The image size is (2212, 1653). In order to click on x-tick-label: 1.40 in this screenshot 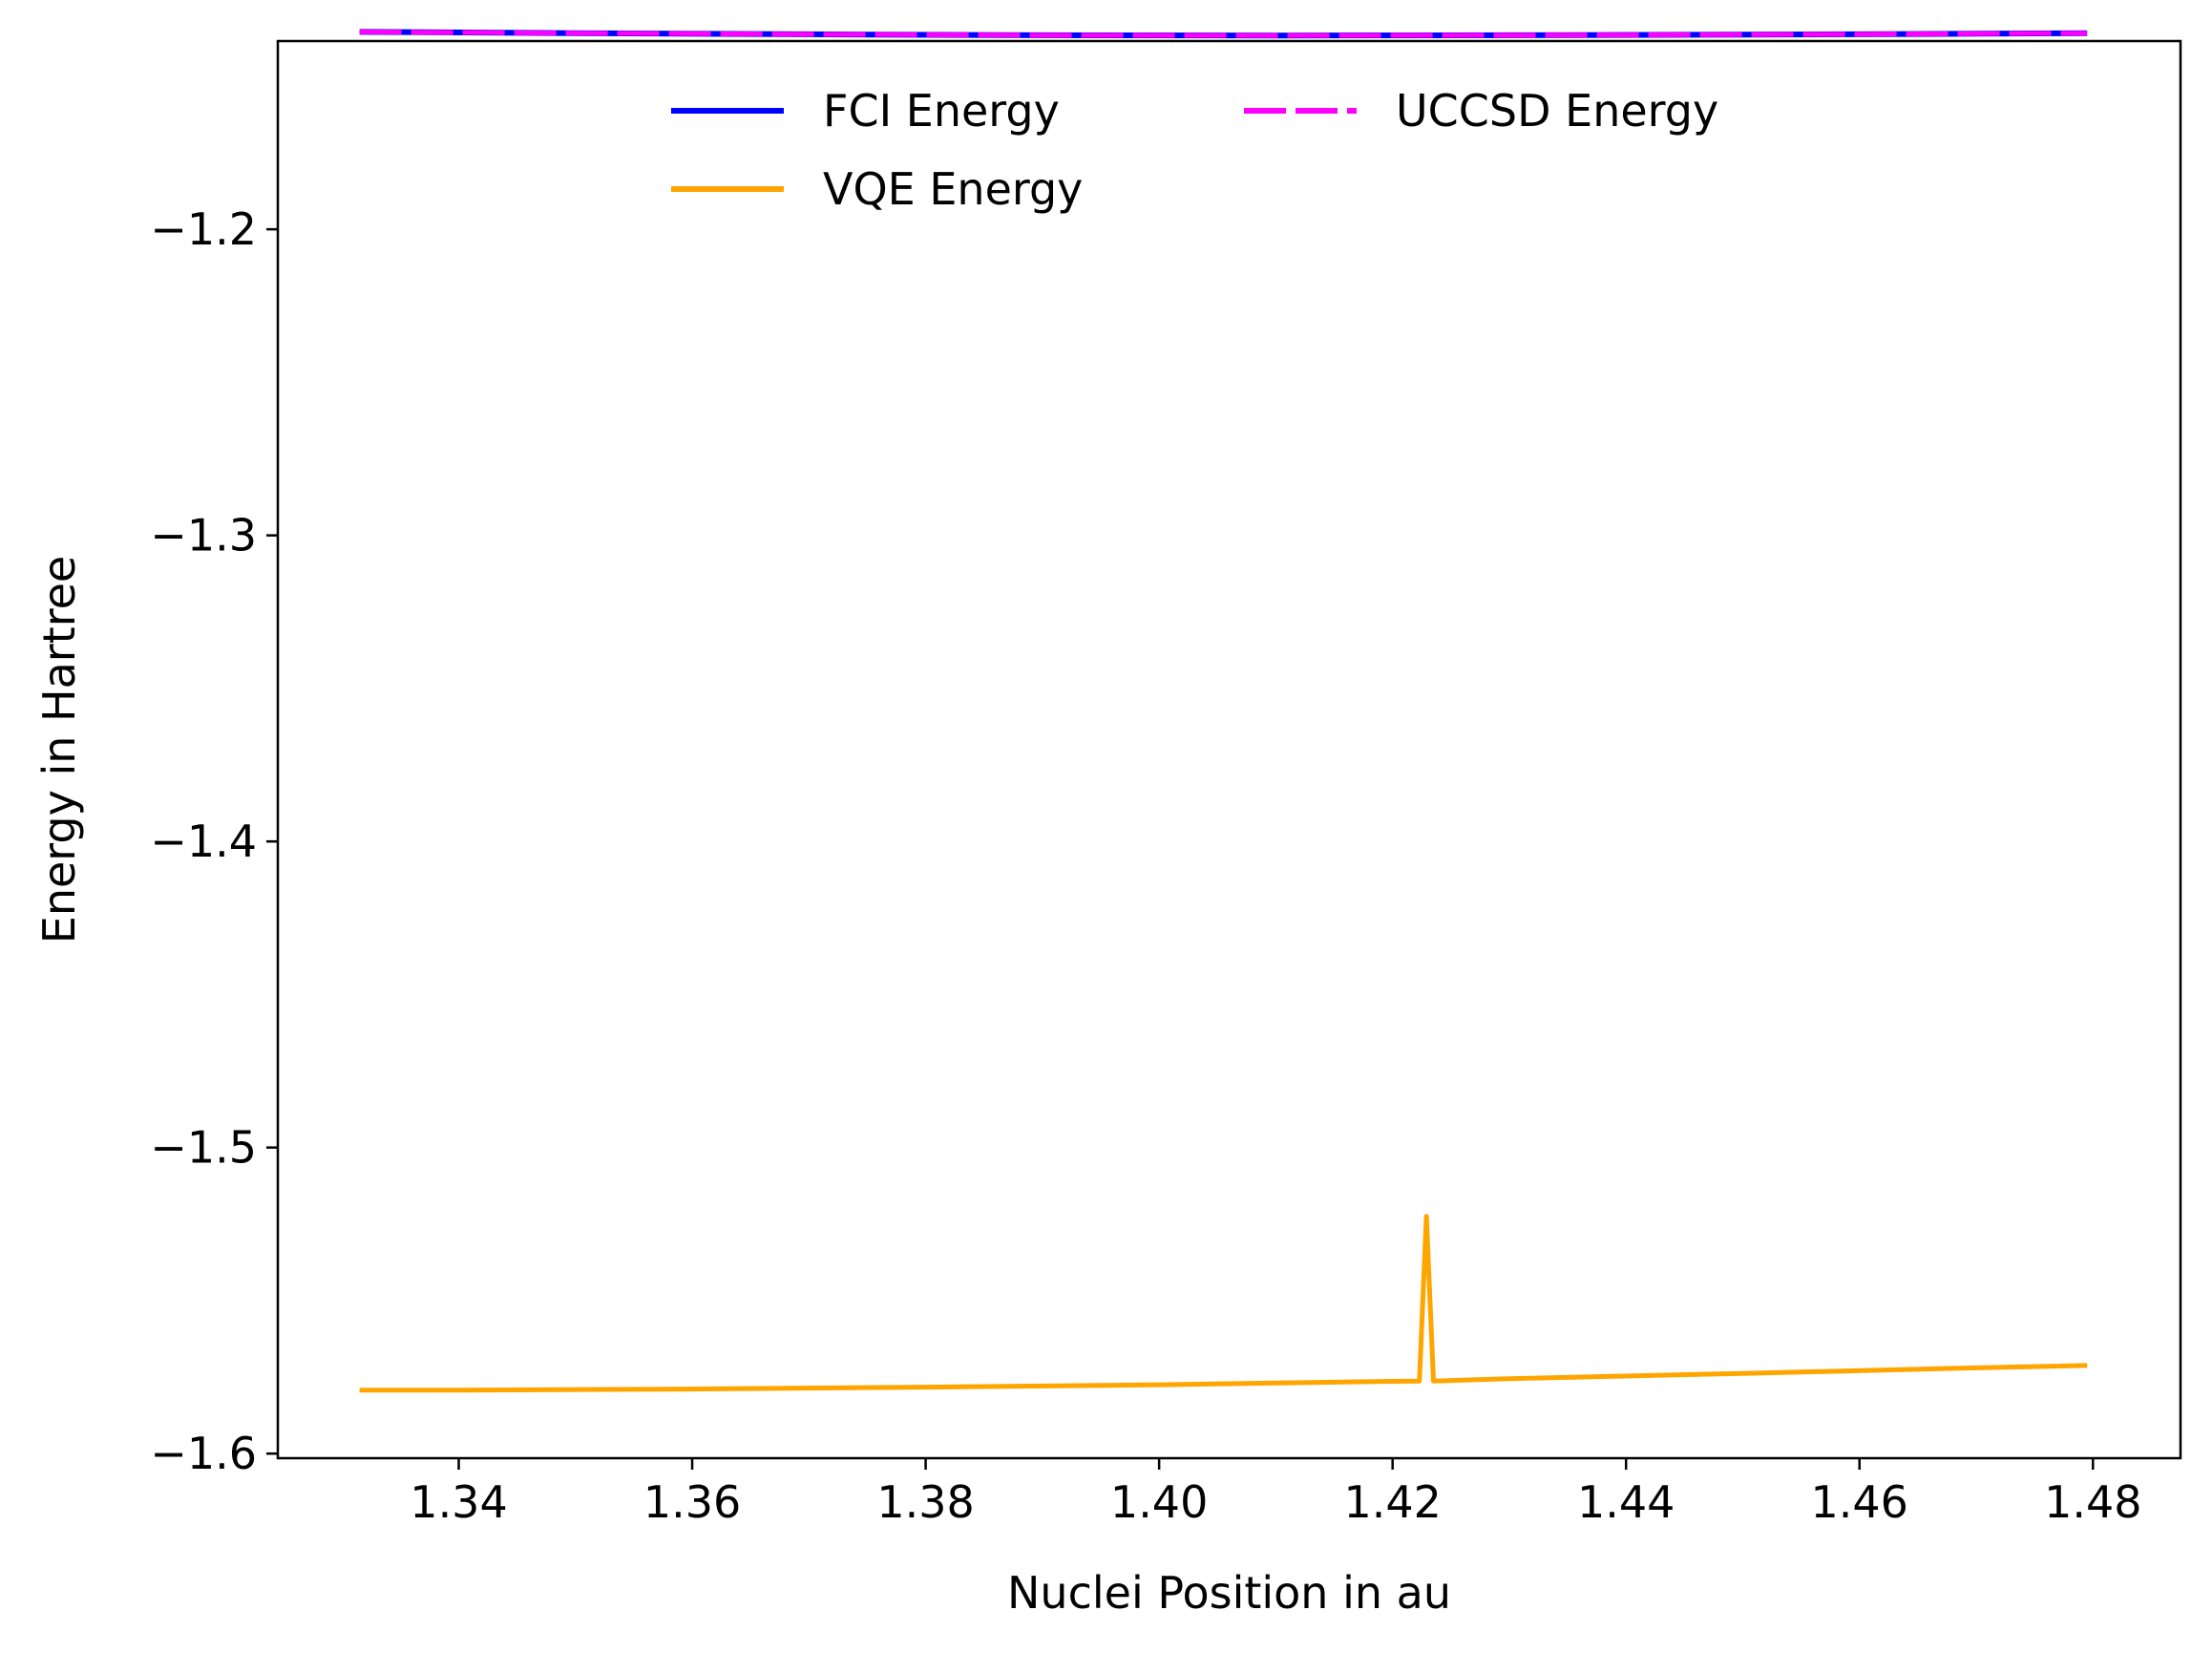, I will do `click(1159, 1502)`.